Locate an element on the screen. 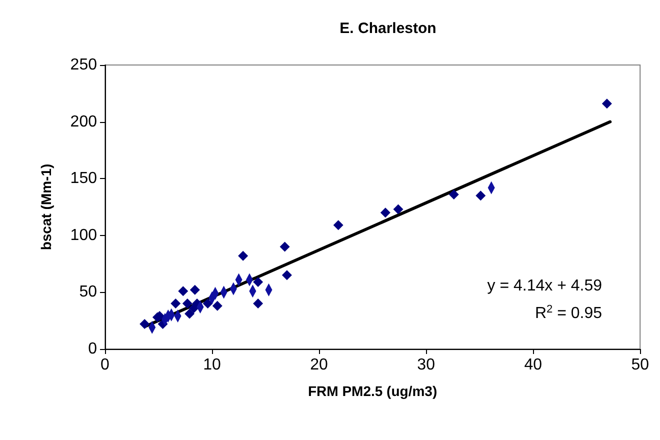  y-tick-label: 200 is located at coordinates (84, 121).